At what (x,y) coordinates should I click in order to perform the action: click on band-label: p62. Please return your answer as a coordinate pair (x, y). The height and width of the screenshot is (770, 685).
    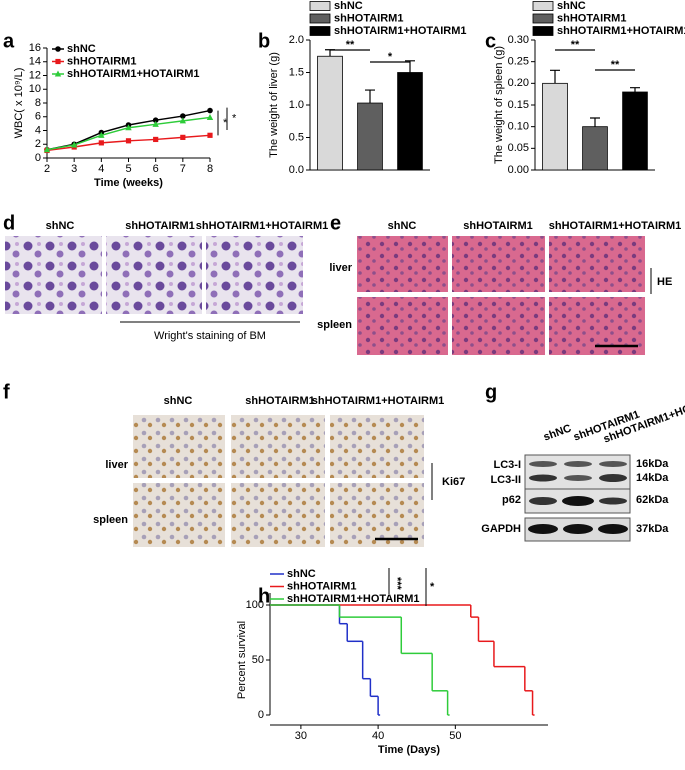
    Looking at the image, I should click on (511, 500).